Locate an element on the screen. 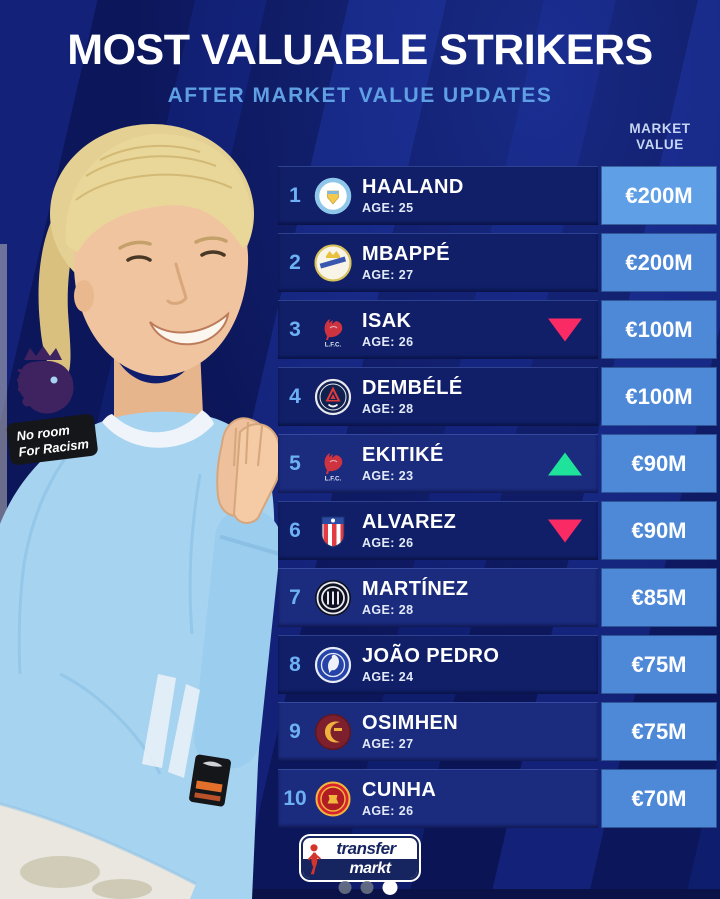  player-name: HAALAND is located at coordinates (413, 187).